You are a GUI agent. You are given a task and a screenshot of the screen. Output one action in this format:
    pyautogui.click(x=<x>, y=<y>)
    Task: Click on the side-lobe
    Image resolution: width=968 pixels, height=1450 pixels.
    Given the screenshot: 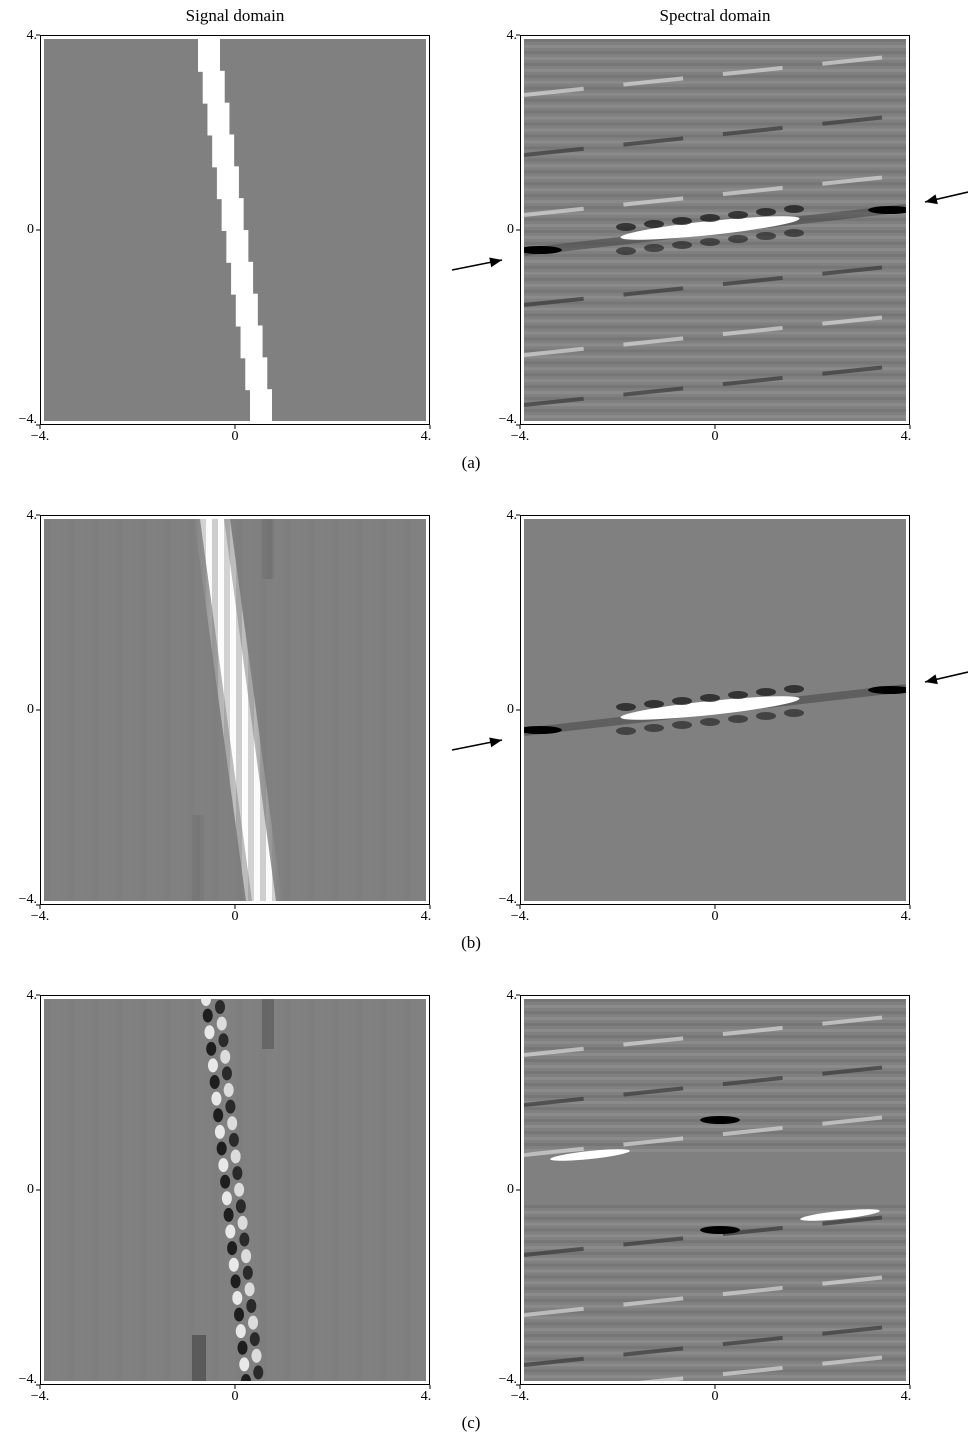 What is the action you would take?
    pyautogui.click(x=268, y=1024)
    